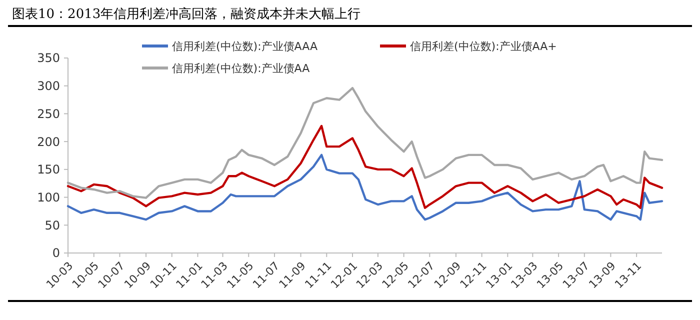 This screenshot has height=320, width=700. Describe the element at coordinates (241, 68) in the screenshot. I see `legend-label: 信用利差(中位数):产业债AA` at that location.